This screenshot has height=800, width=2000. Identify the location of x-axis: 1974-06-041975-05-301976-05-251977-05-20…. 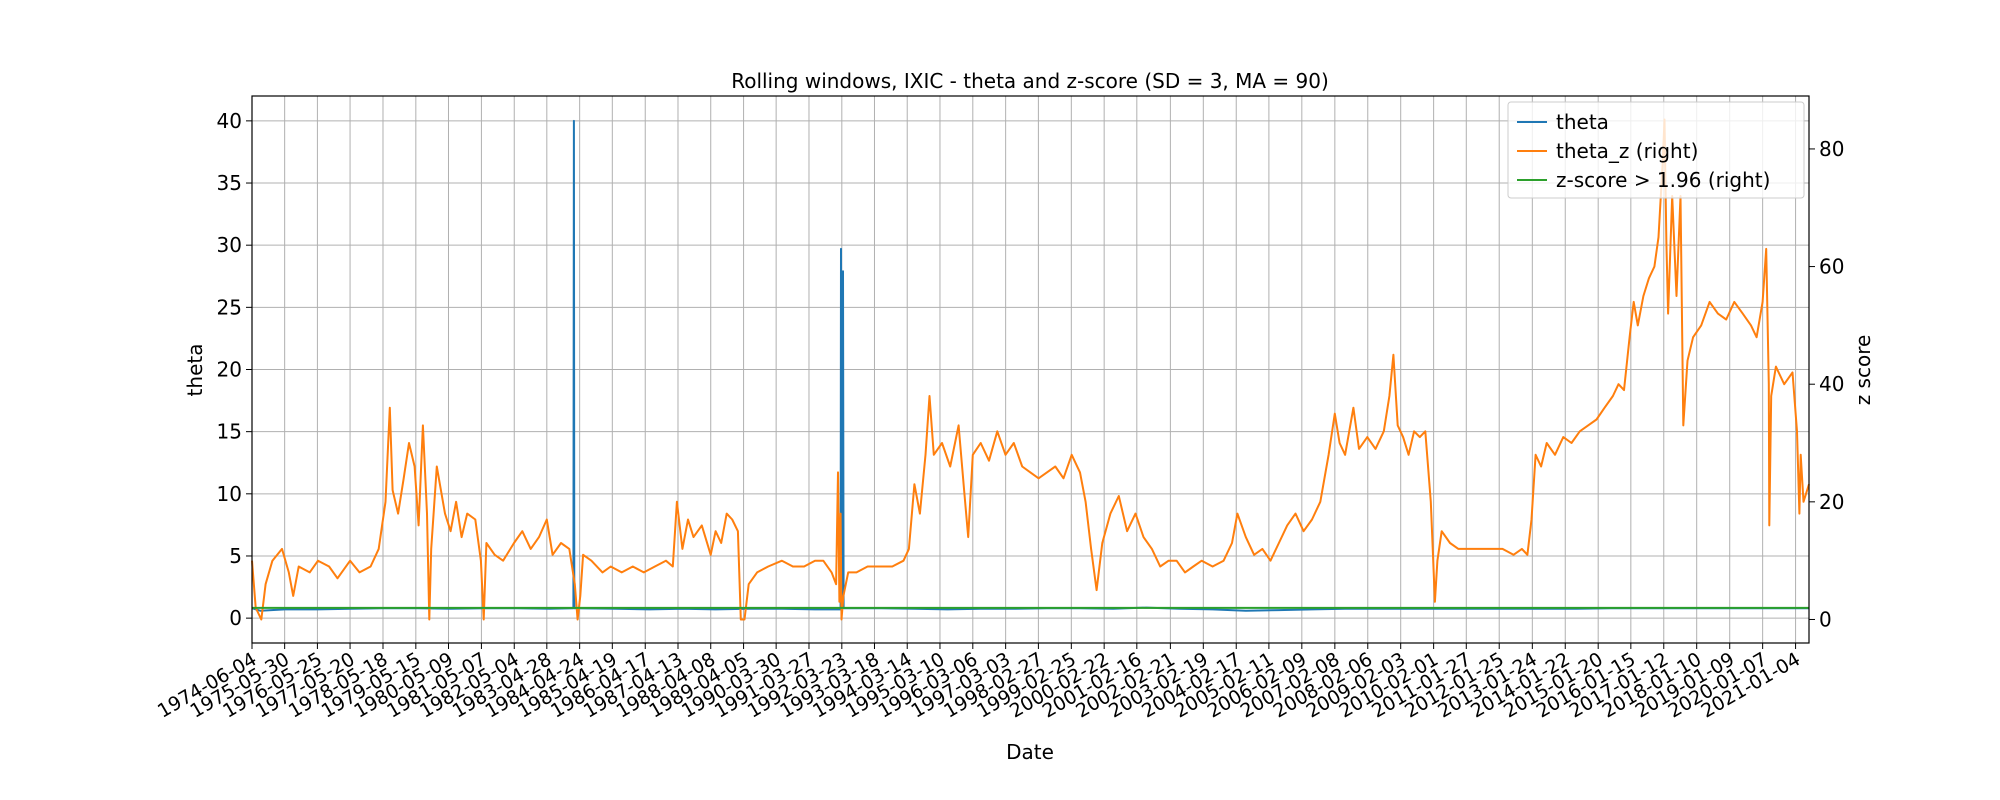
(979, 683).